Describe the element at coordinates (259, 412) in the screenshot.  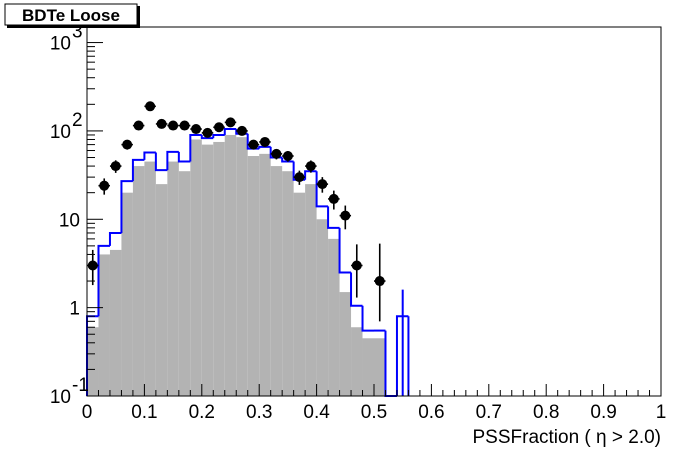
I see `x-tick-label: 0.3` at that location.